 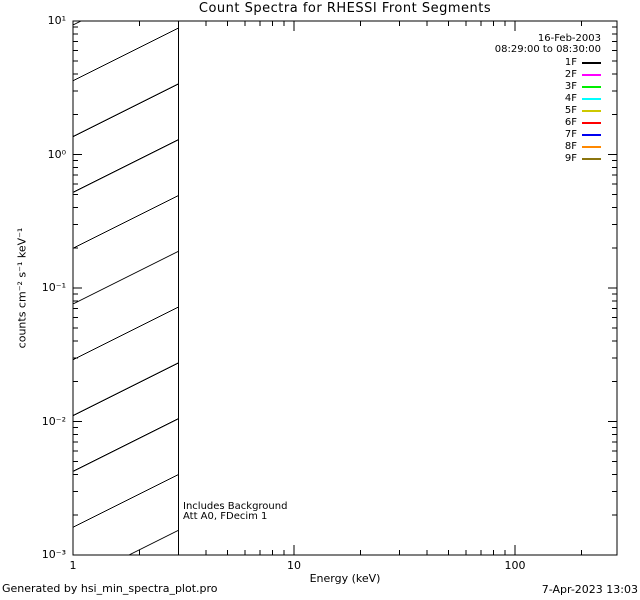 What do you see at coordinates (591, 63) in the screenshot?
I see `legend-swatch-1F` at bounding box center [591, 63].